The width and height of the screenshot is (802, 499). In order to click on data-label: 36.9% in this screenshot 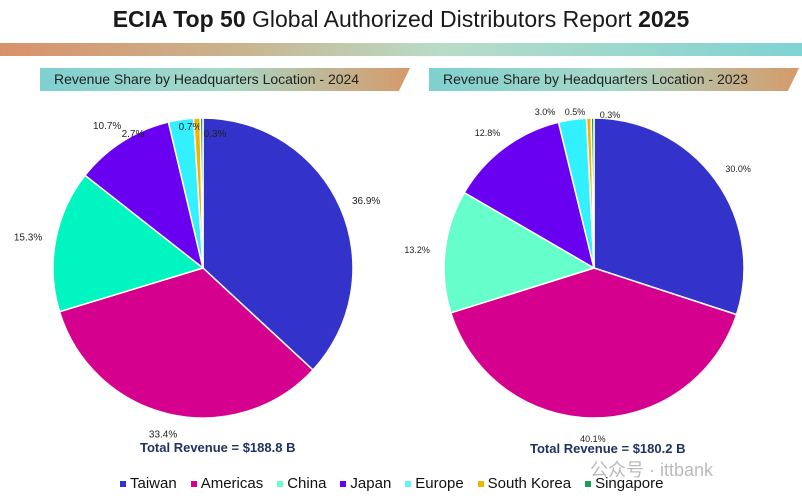, I will do `click(366, 201)`.